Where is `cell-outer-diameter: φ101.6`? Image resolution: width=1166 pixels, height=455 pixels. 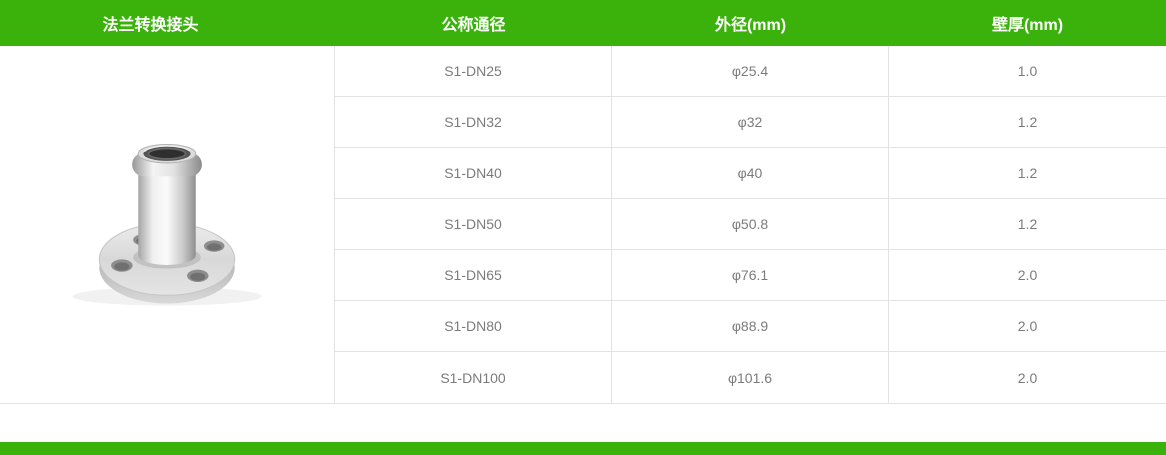
cell-outer-diameter: φ101.6 is located at coordinates (750, 377).